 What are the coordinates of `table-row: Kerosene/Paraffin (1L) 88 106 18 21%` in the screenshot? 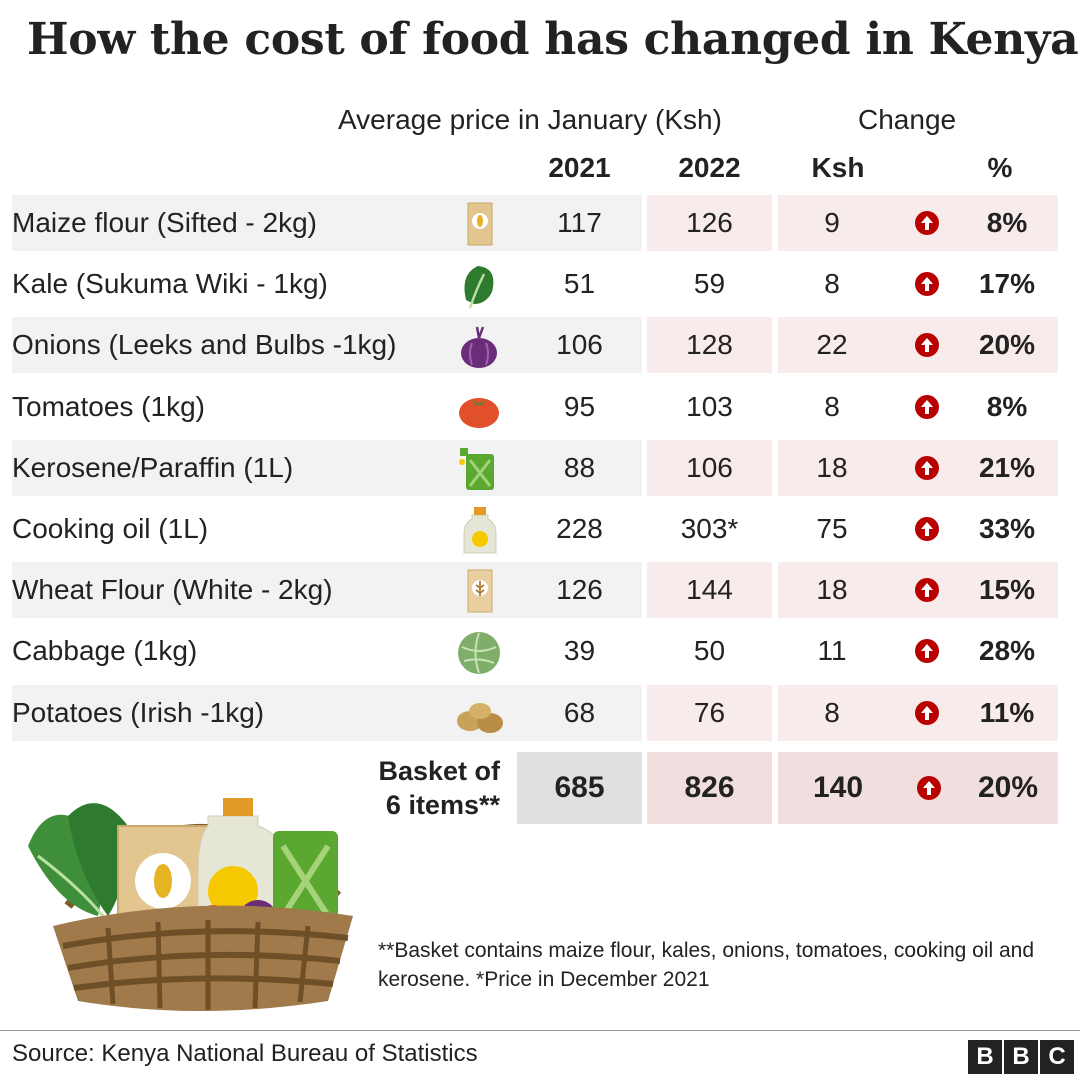 It's located at (535, 467).